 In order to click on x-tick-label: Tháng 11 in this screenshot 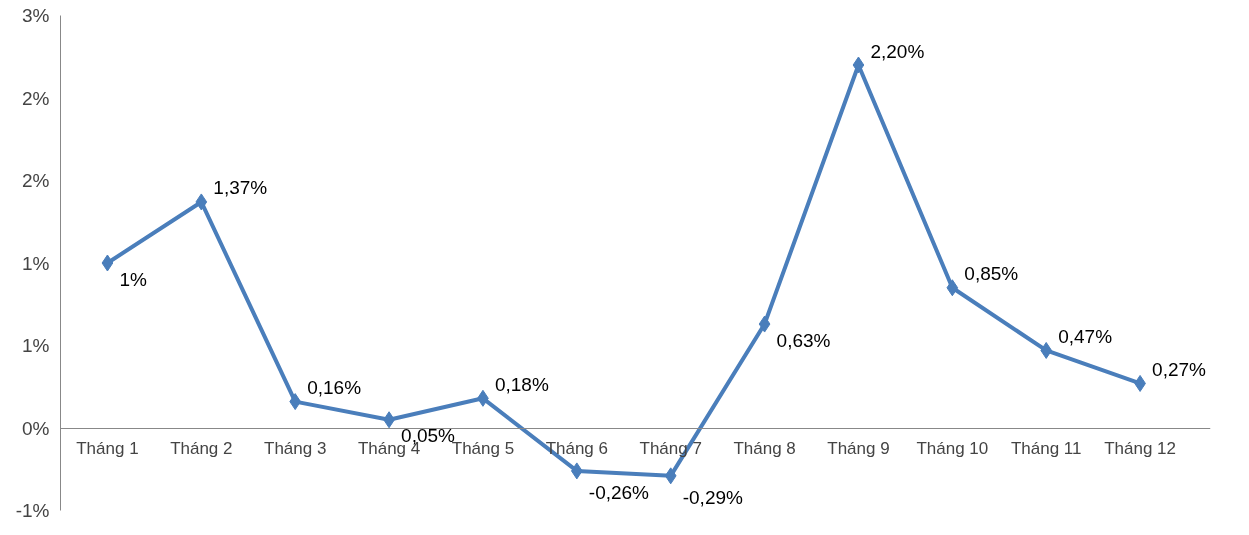, I will do `click(1046, 448)`.